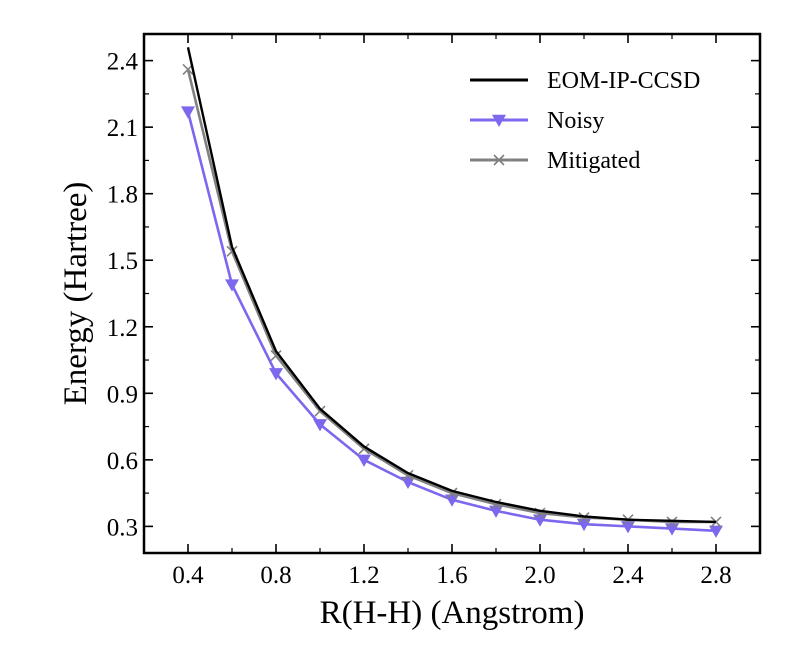 Image resolution: width=800 pixels, height=650 pixels. I want to click on y-tick-label: 2.1, so click(122, 128).